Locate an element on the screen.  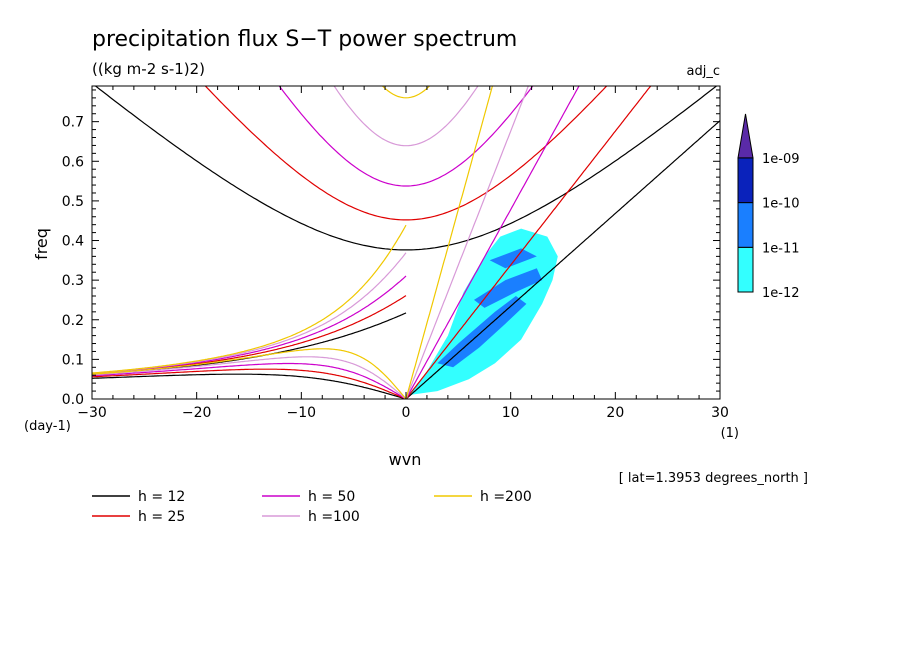
legend-entry: h = 50 is located at coordinates (331, 497).